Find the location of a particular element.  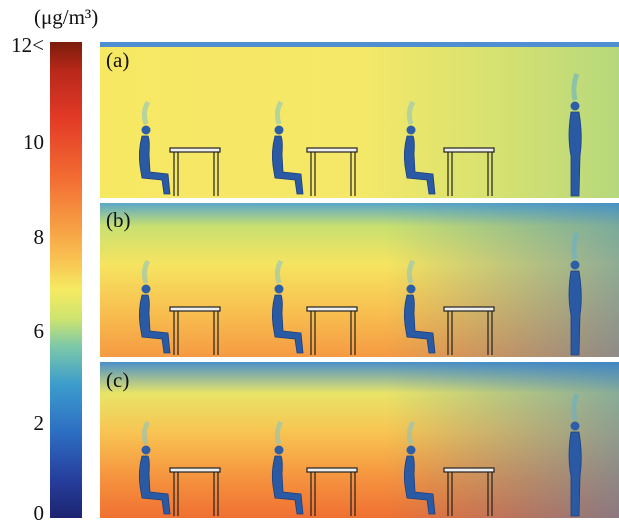

tick-label: 2 is located at coordinates (39, 423).